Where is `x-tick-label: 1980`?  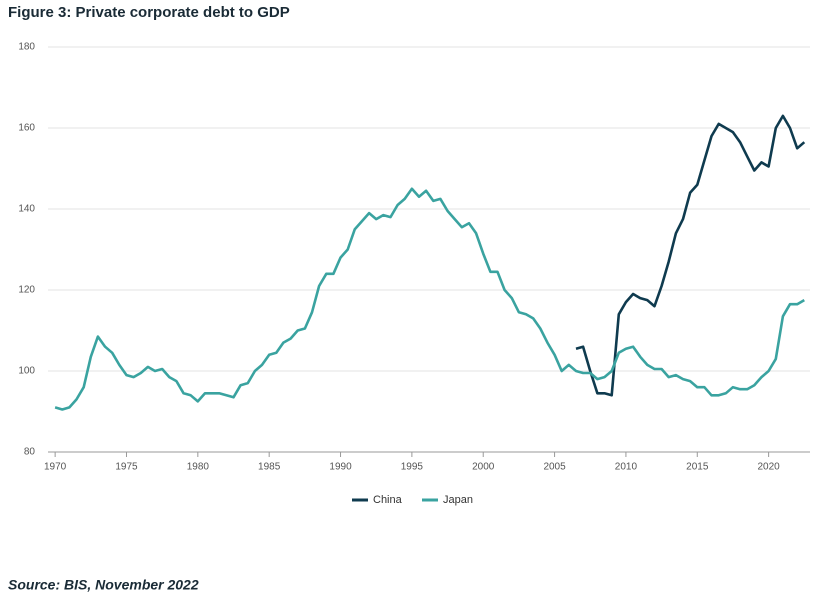 x-tick-label: 1980 is located at coordinates (198, 467).